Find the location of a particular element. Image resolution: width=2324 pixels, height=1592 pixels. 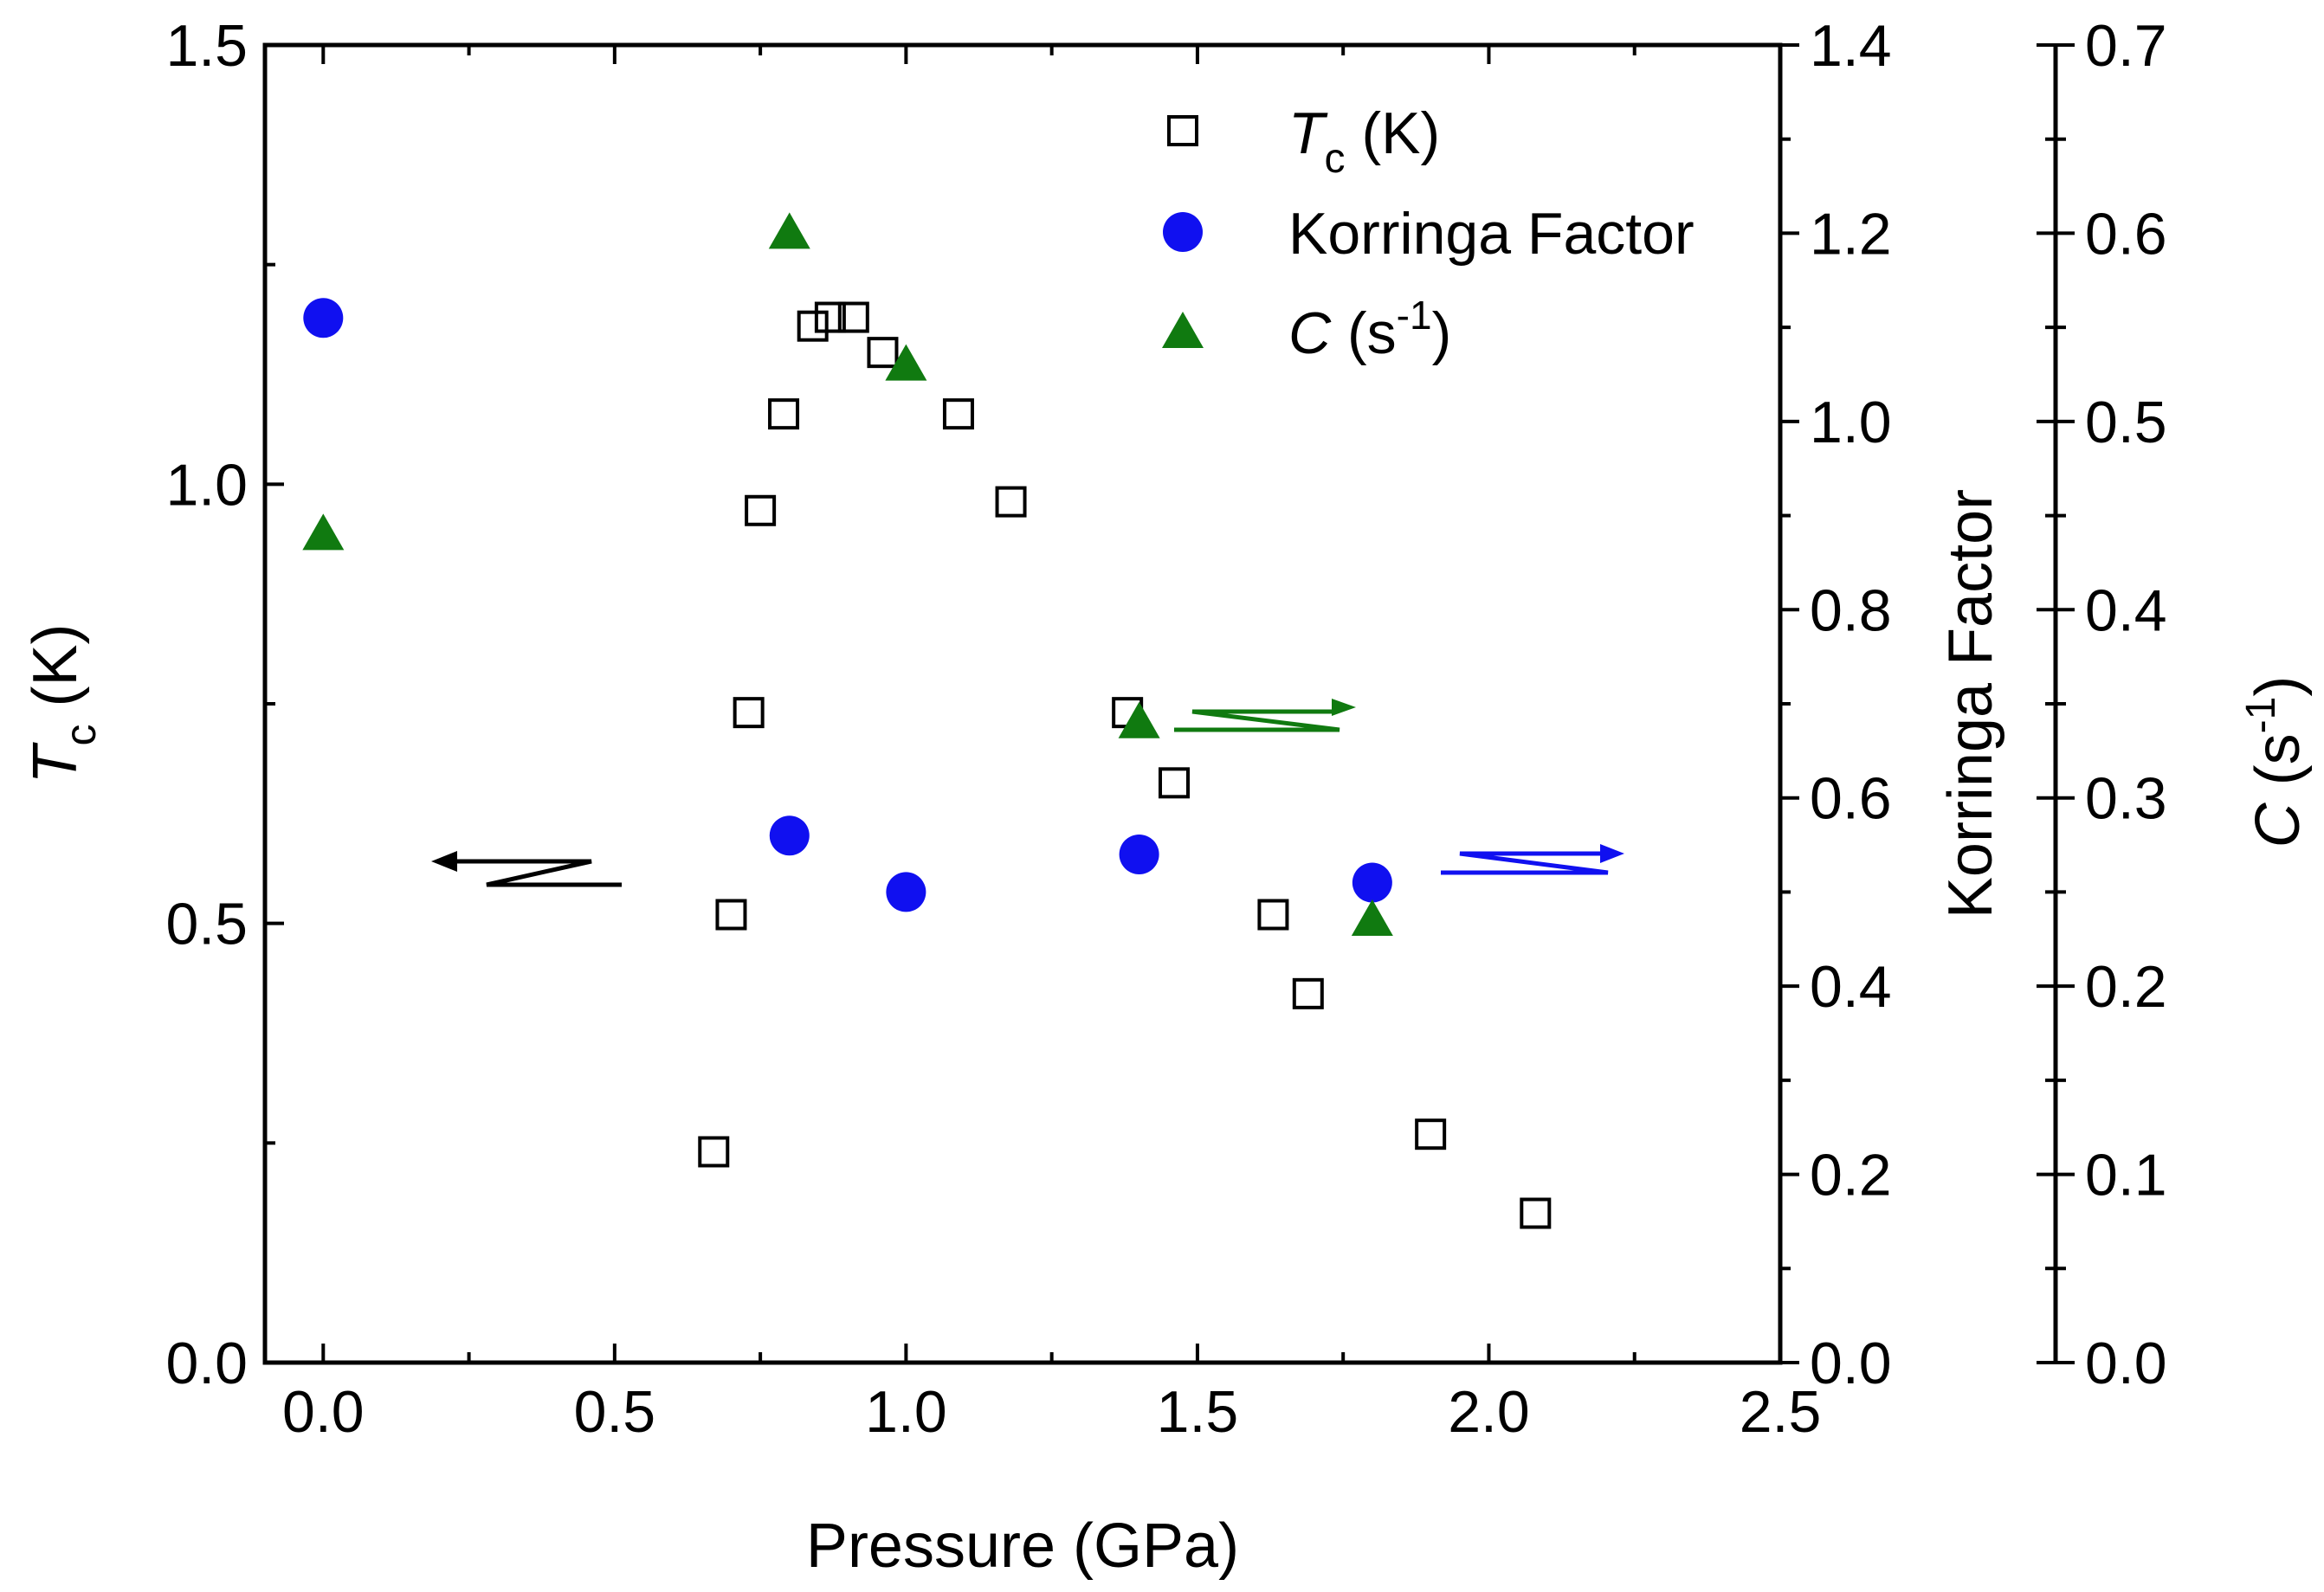

annotation-arrow-right2-axis is located at coordinates (1265, 715).